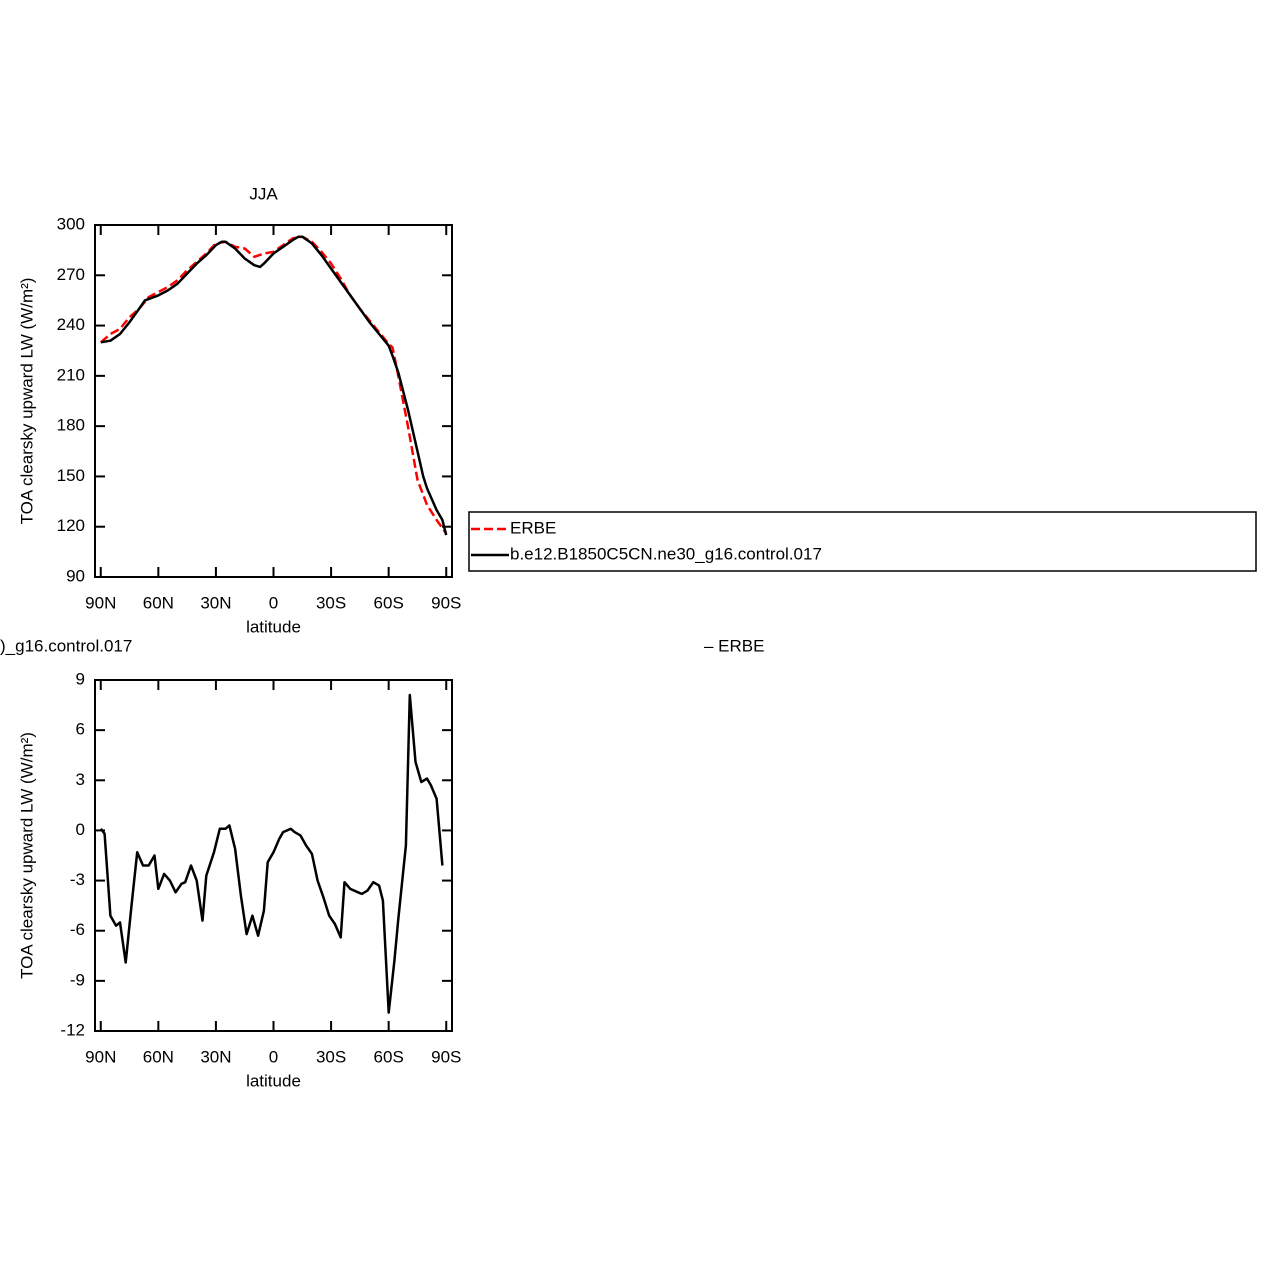 This screenshot has height=1275, width=1275. I want to click on y-tick-label: 270, so click(71, 274).